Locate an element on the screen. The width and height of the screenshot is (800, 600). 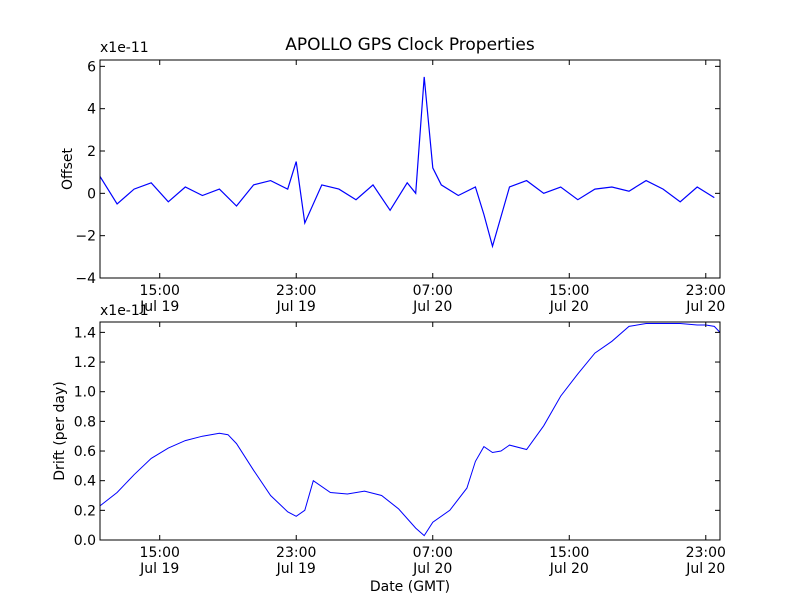
drift-ytick-label: 1.0 is located at coordinates (85, 393).